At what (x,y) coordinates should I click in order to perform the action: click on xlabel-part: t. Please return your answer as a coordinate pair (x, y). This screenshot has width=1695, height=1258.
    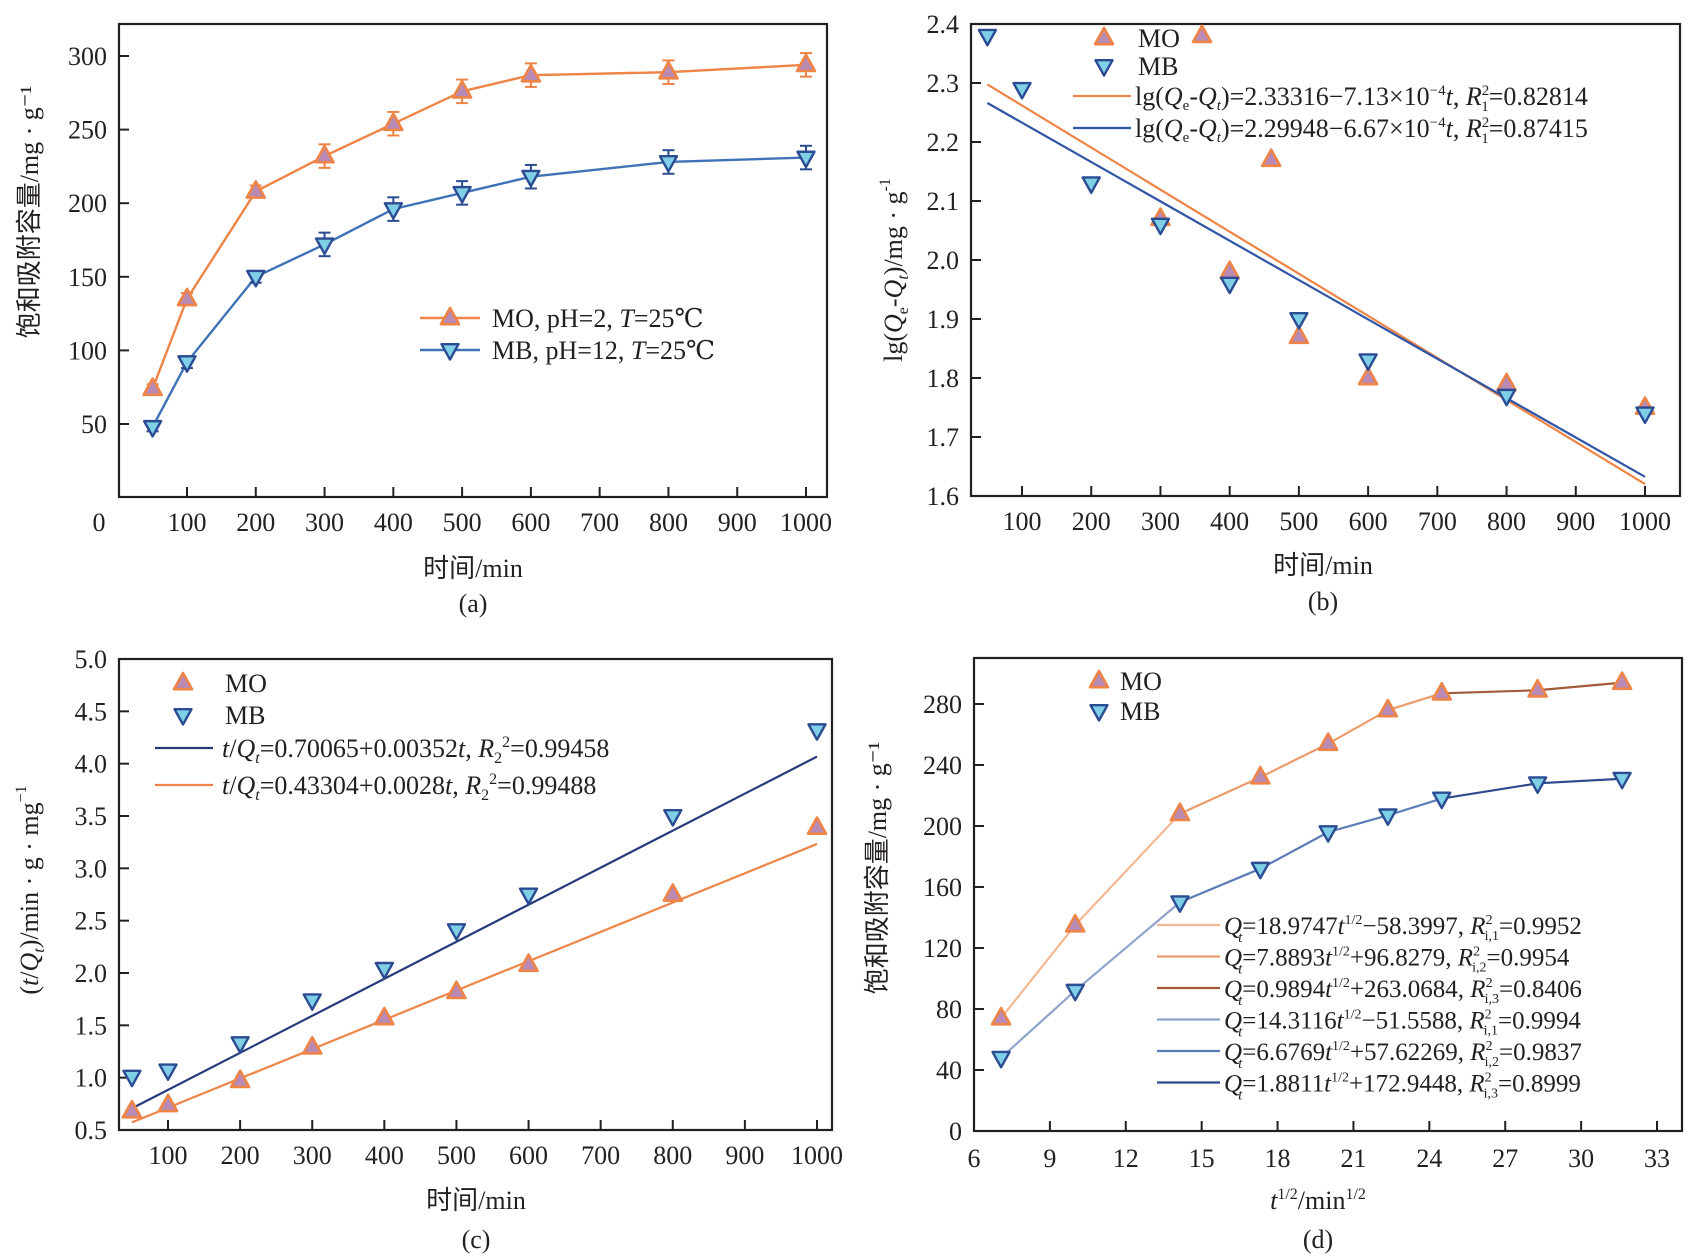
    Looking at the image, I should click on (1274, 1200).